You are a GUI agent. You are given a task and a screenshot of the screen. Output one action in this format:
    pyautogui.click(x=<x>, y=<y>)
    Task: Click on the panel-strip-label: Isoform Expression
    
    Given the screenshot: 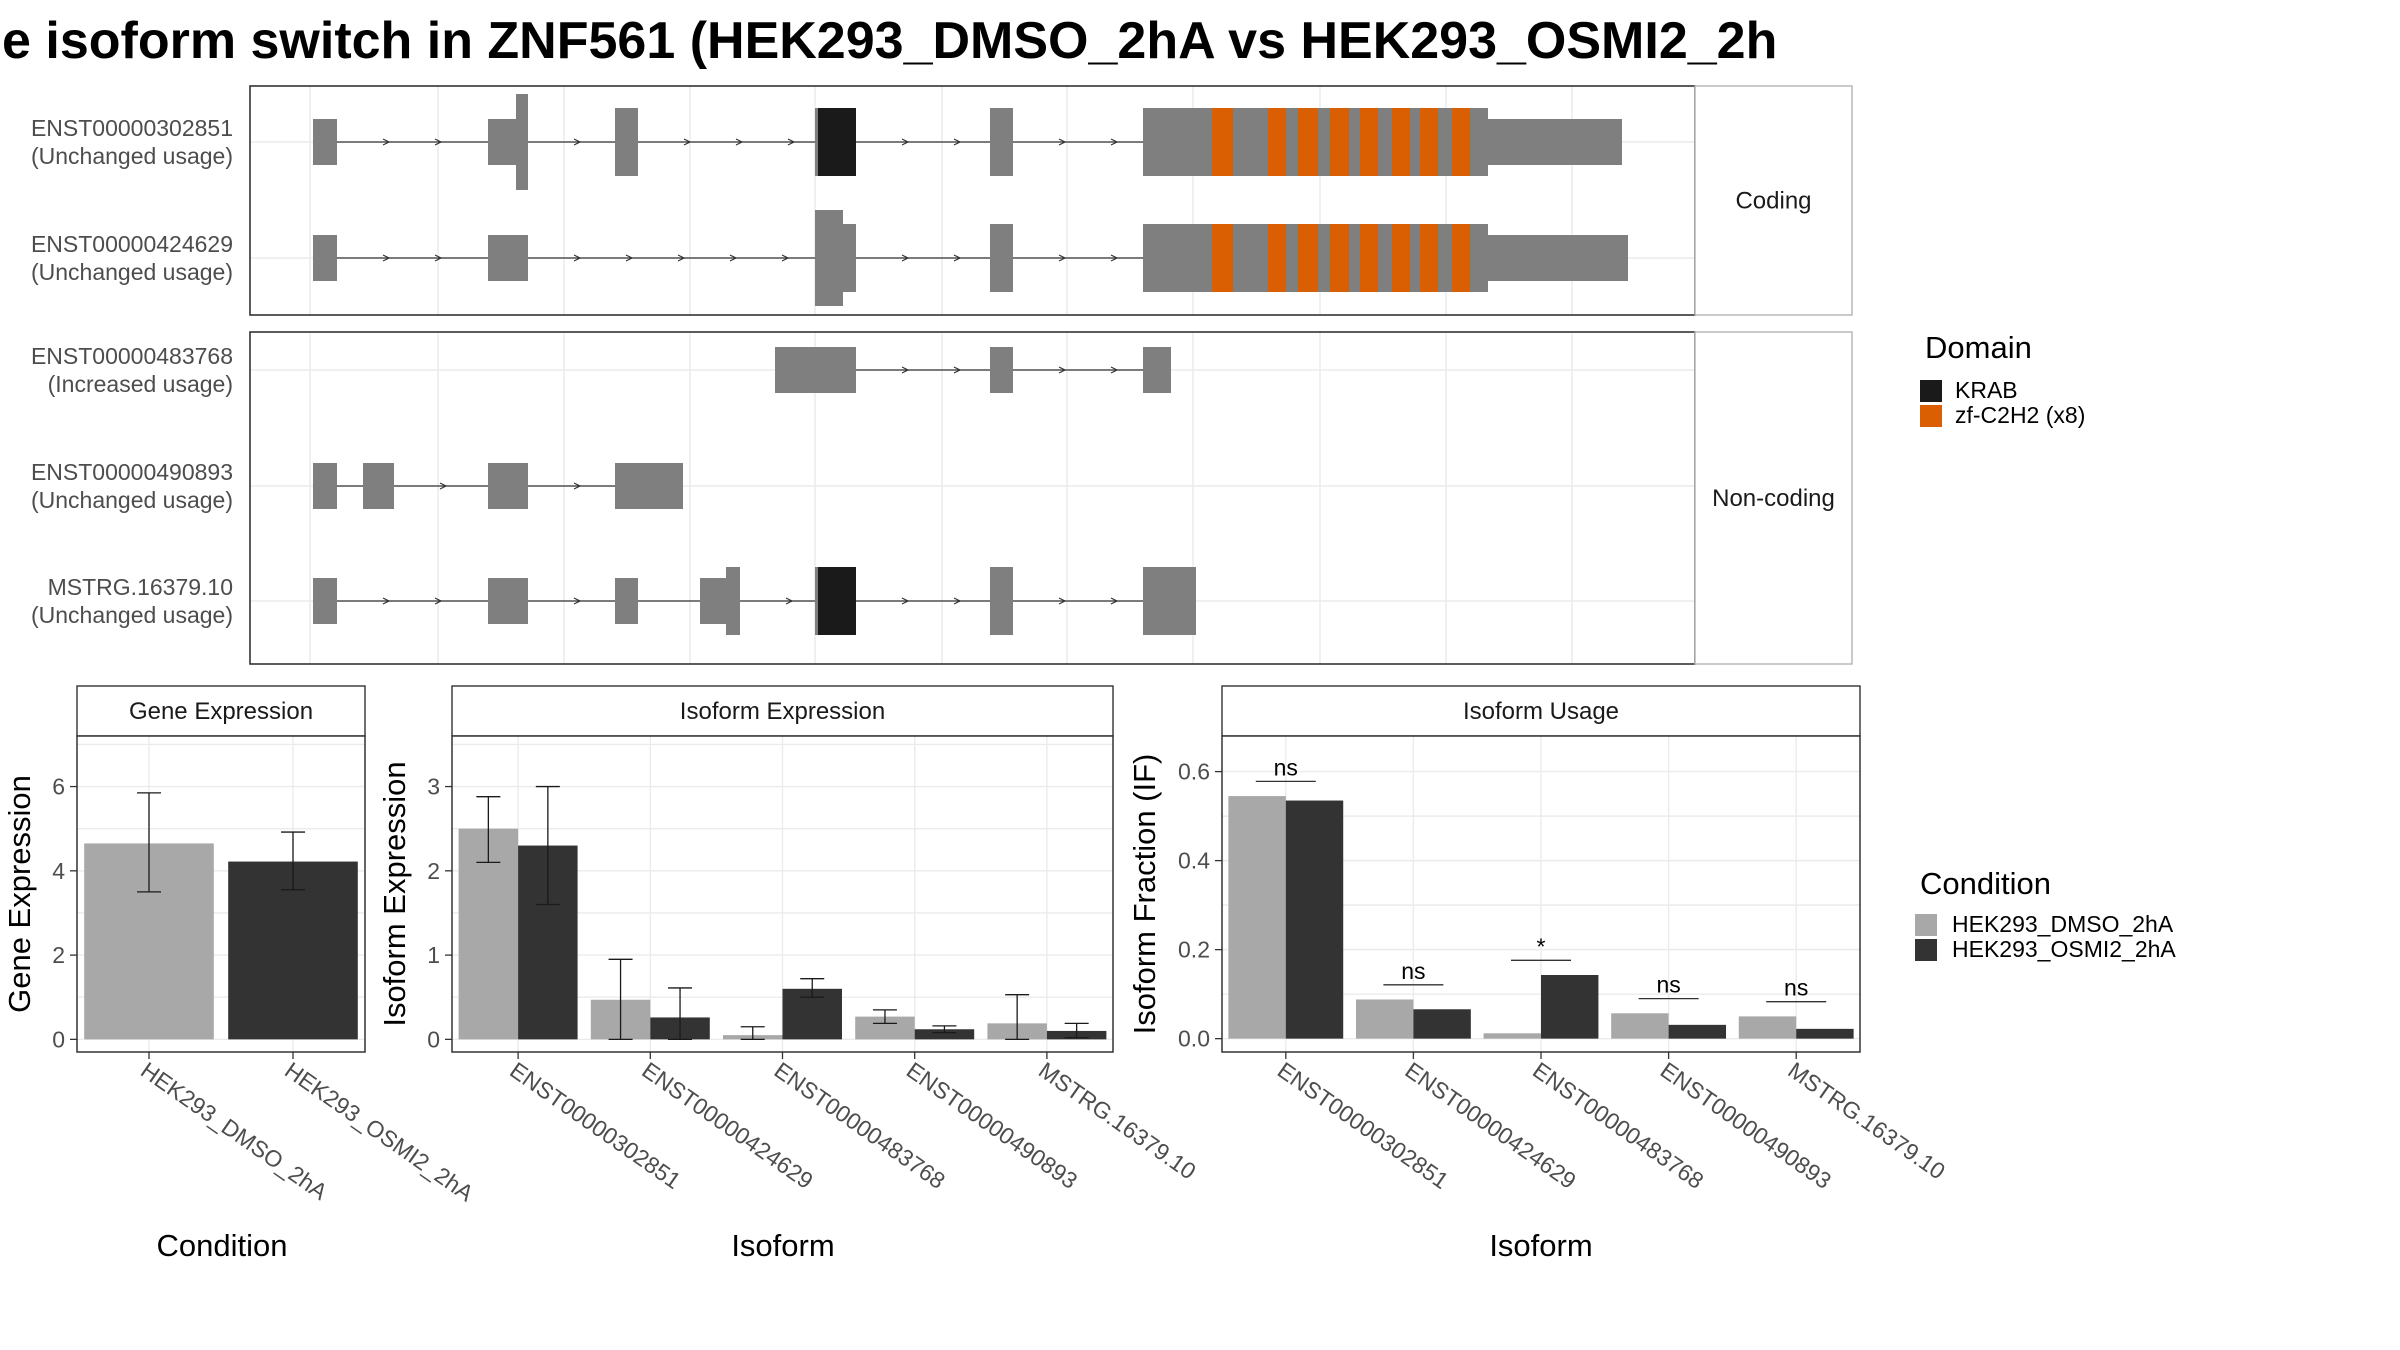 What is the action you would take?
    pyautogui.click(x=782, y=711)
    